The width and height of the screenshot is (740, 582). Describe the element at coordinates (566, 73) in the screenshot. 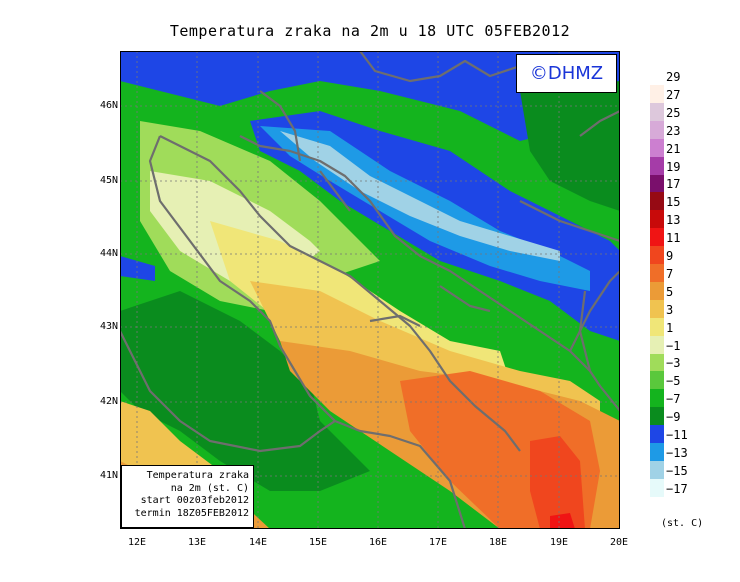

I see `dhmz-logo: ©DHMZ` at that location.